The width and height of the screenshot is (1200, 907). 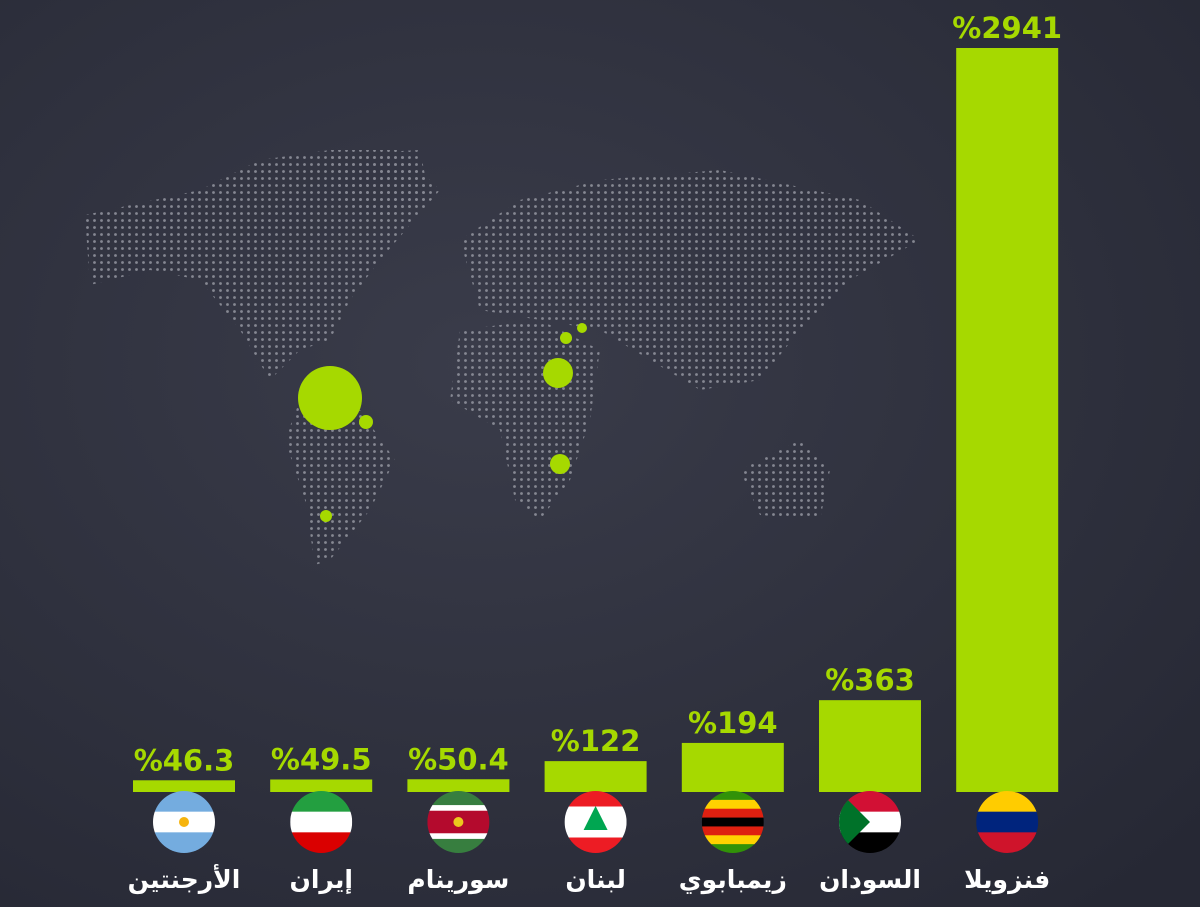 I want to click on value-label: %46.3, so click(x=184, y=760).